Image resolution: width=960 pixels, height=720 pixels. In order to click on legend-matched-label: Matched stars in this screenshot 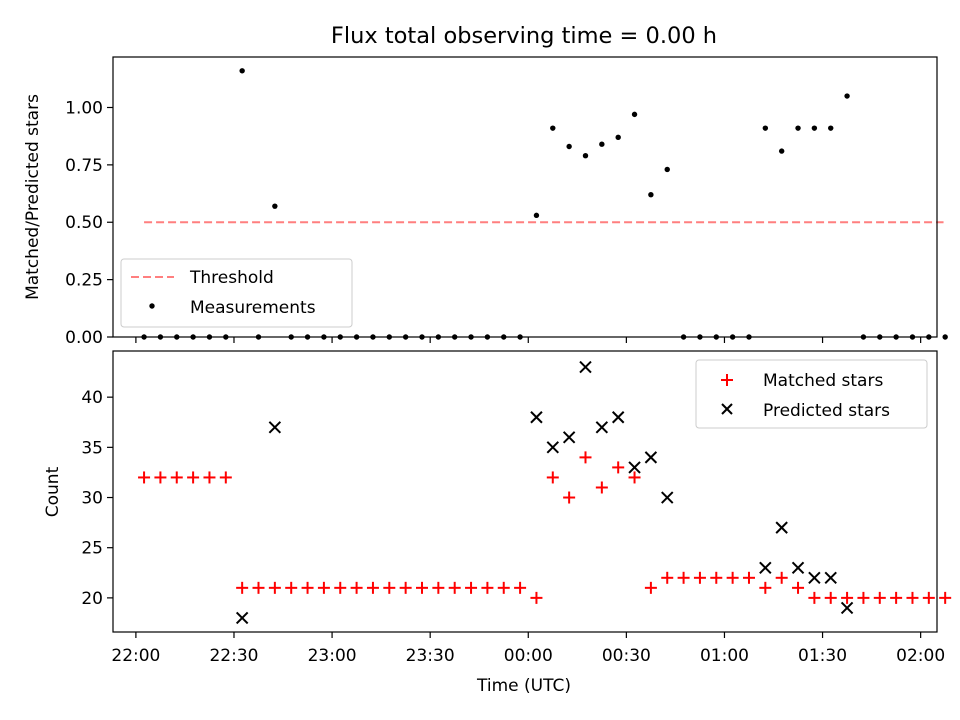, I will do `click(823, 381)`.